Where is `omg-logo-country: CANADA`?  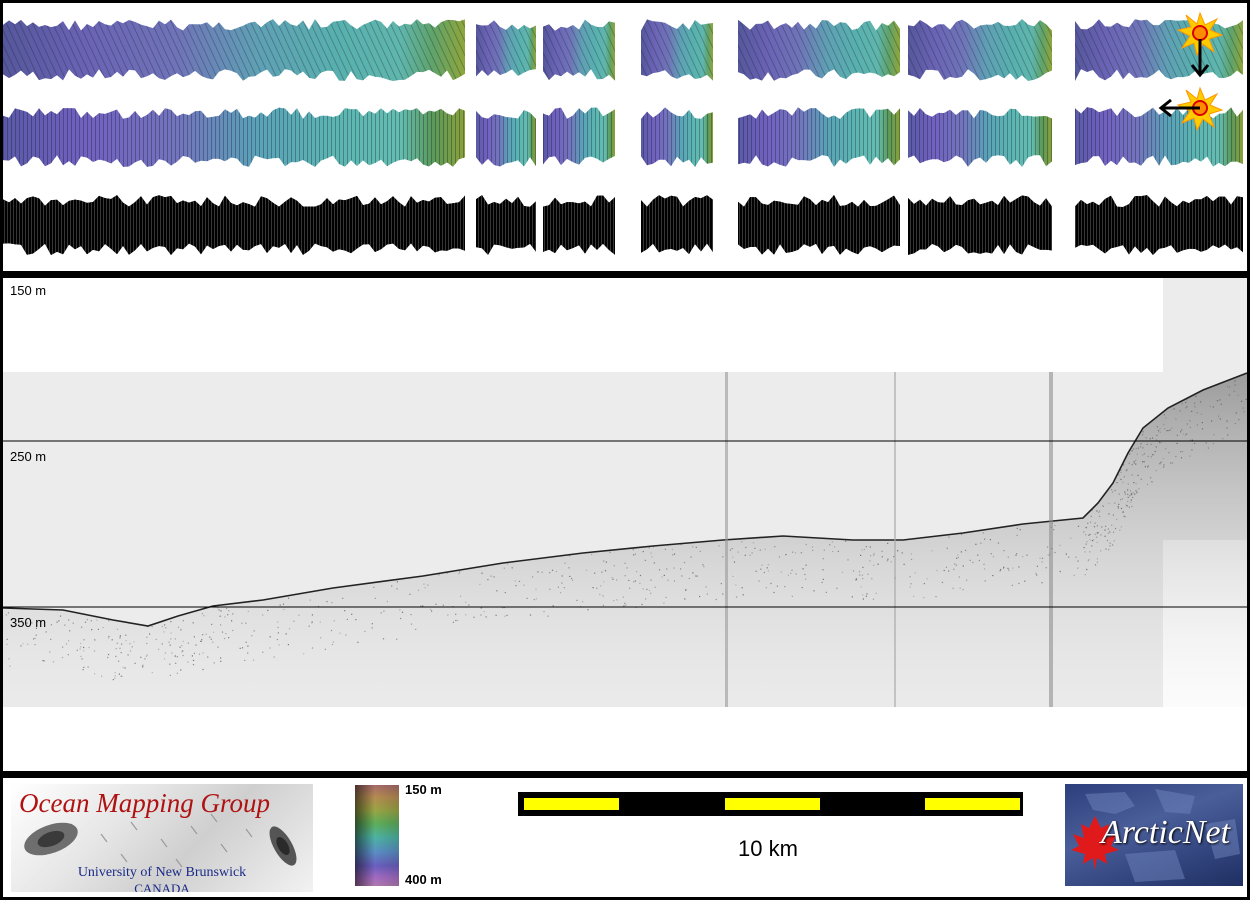 omg-logo-country: CANADA is located at coordinates (162, 886).